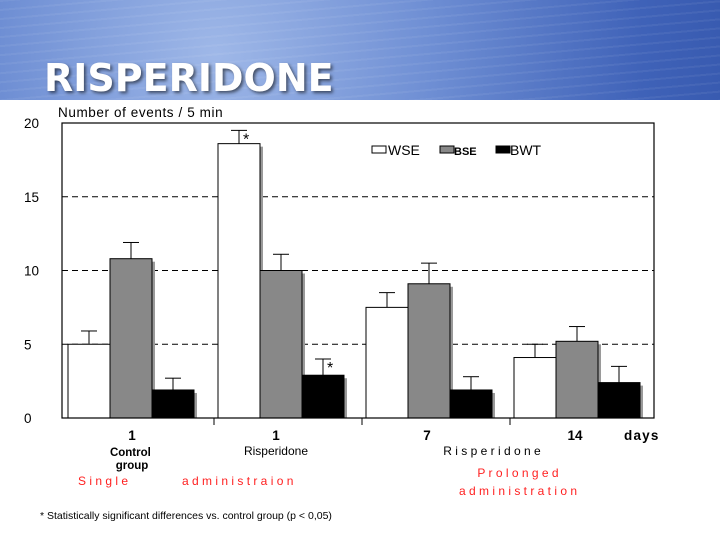  What do you see at coordinates (103, 481) in the screenshot?
I see `single-label: S i n g l e` at bounding box center [103, 481].